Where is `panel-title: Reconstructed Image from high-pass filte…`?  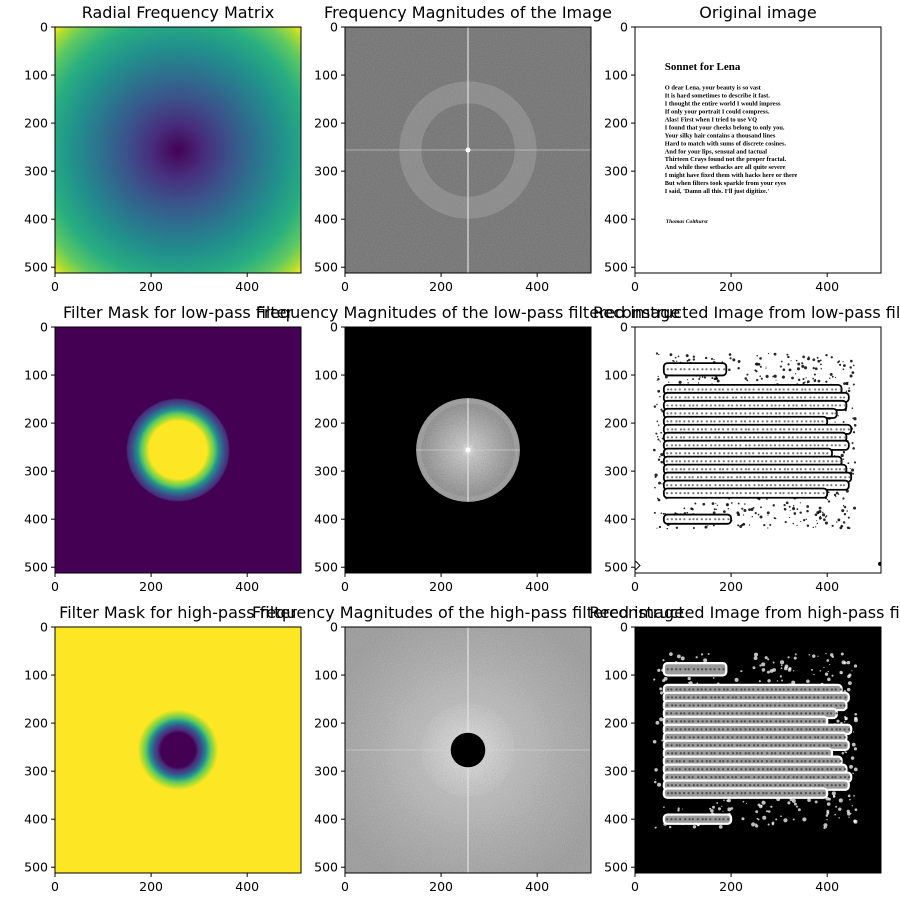
panel-title: Reconstructed Image from high-pass filte… is located at coordinates (744, 612).